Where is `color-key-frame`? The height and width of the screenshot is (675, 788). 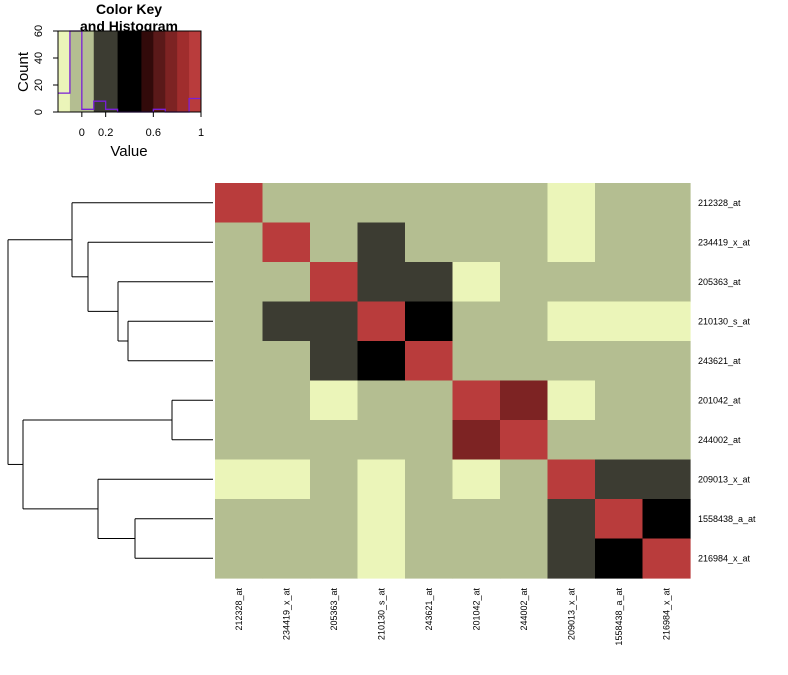 color-key-frame is located at coordinates (129, 71).